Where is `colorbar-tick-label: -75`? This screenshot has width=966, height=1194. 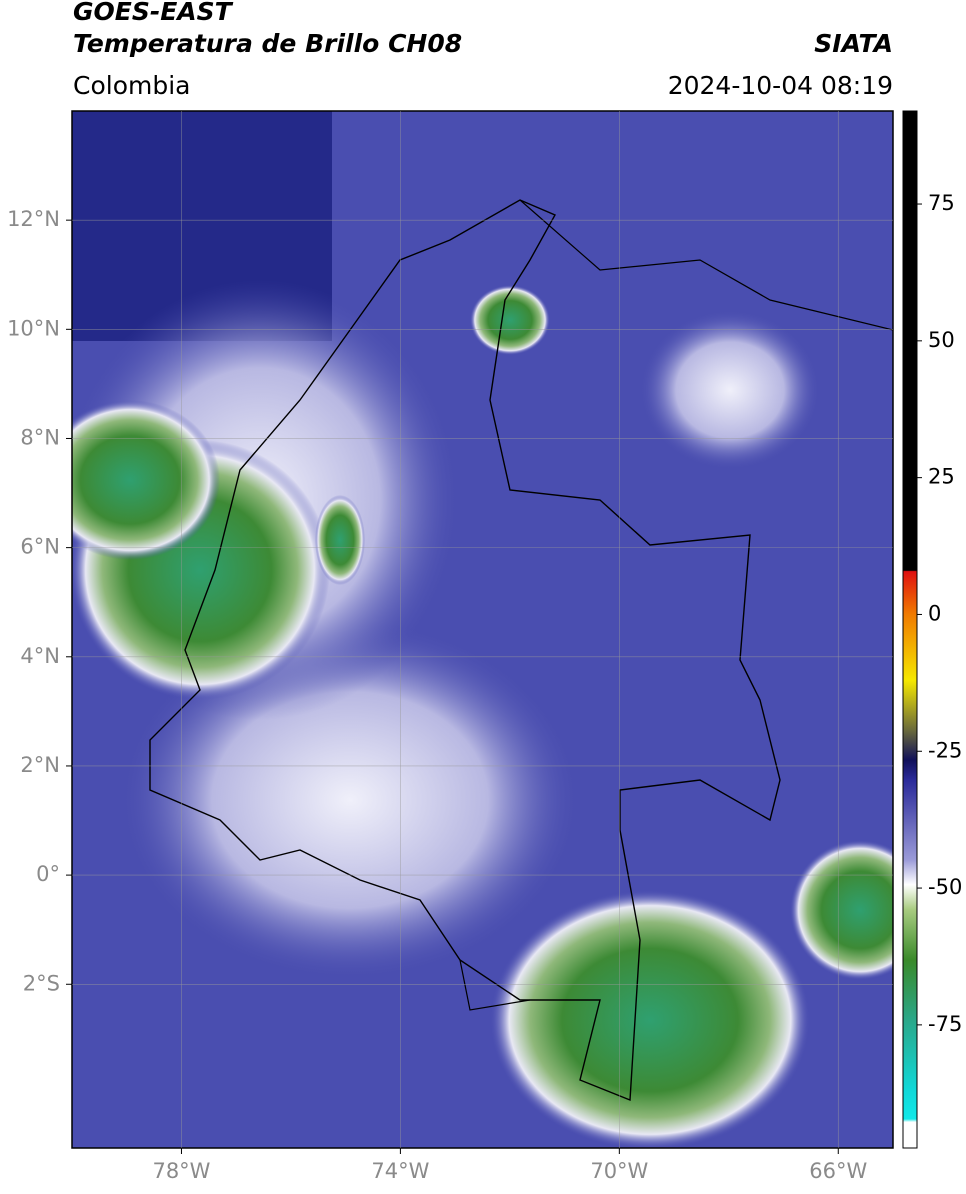 colorbar-tick-label: -75 is located at coordinates (945, 1024).